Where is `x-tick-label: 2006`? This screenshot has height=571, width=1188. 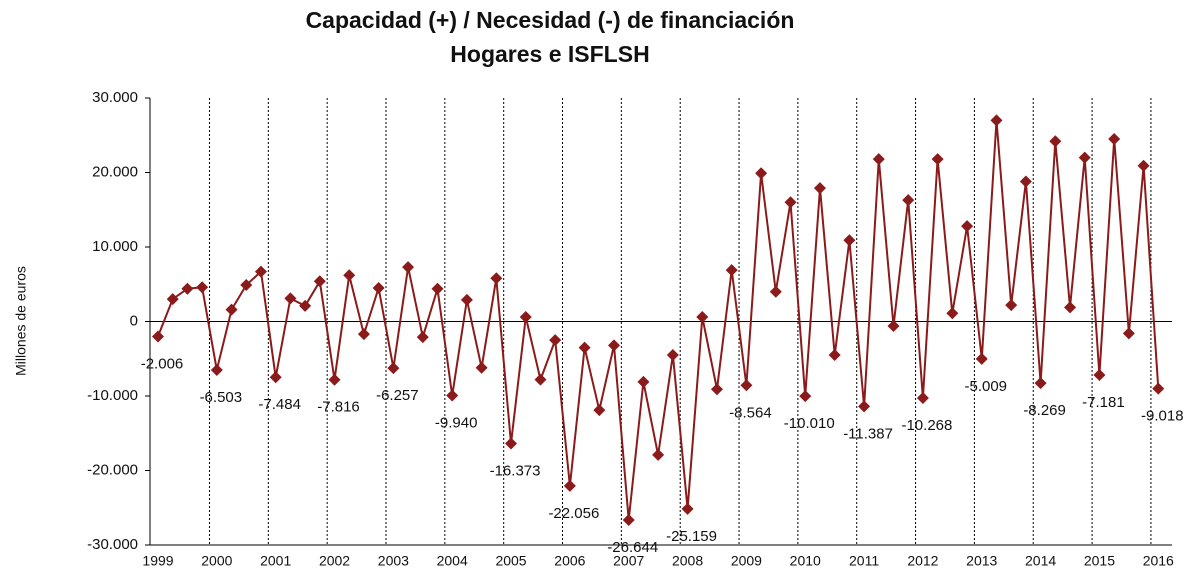 x-tick-label: 2006 is located at coordinates (569, 561).